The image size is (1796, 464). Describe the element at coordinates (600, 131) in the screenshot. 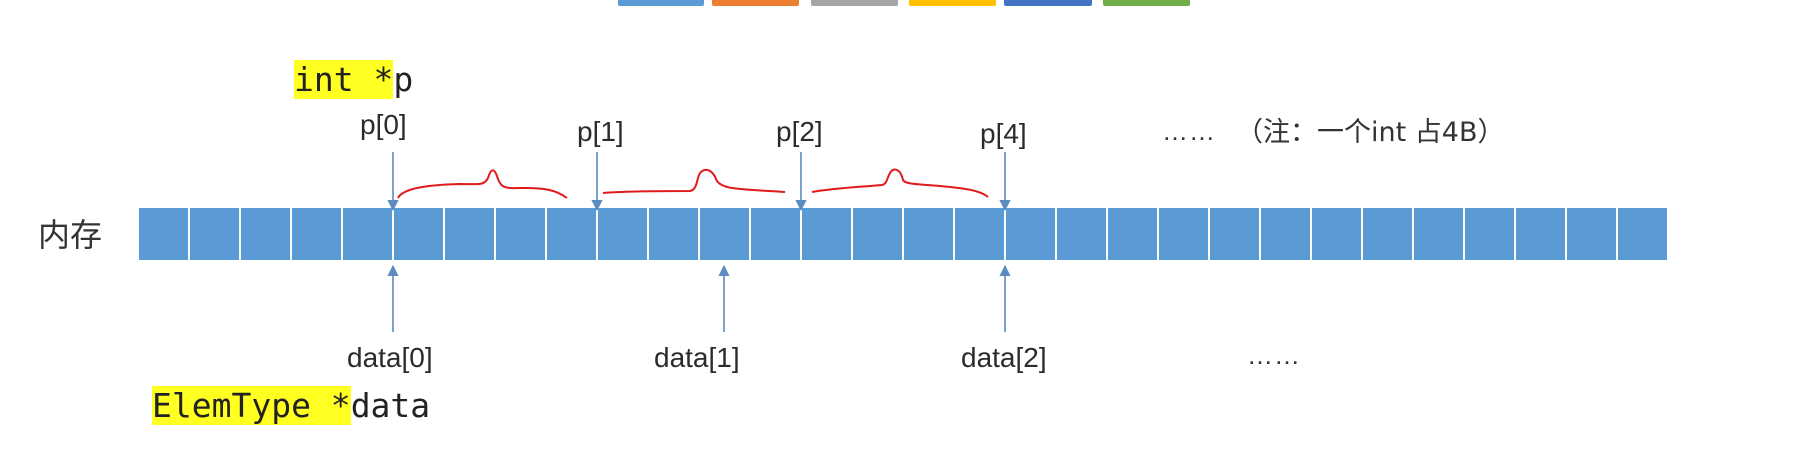

I see `pointer-label-p1: p[1]` at that location.